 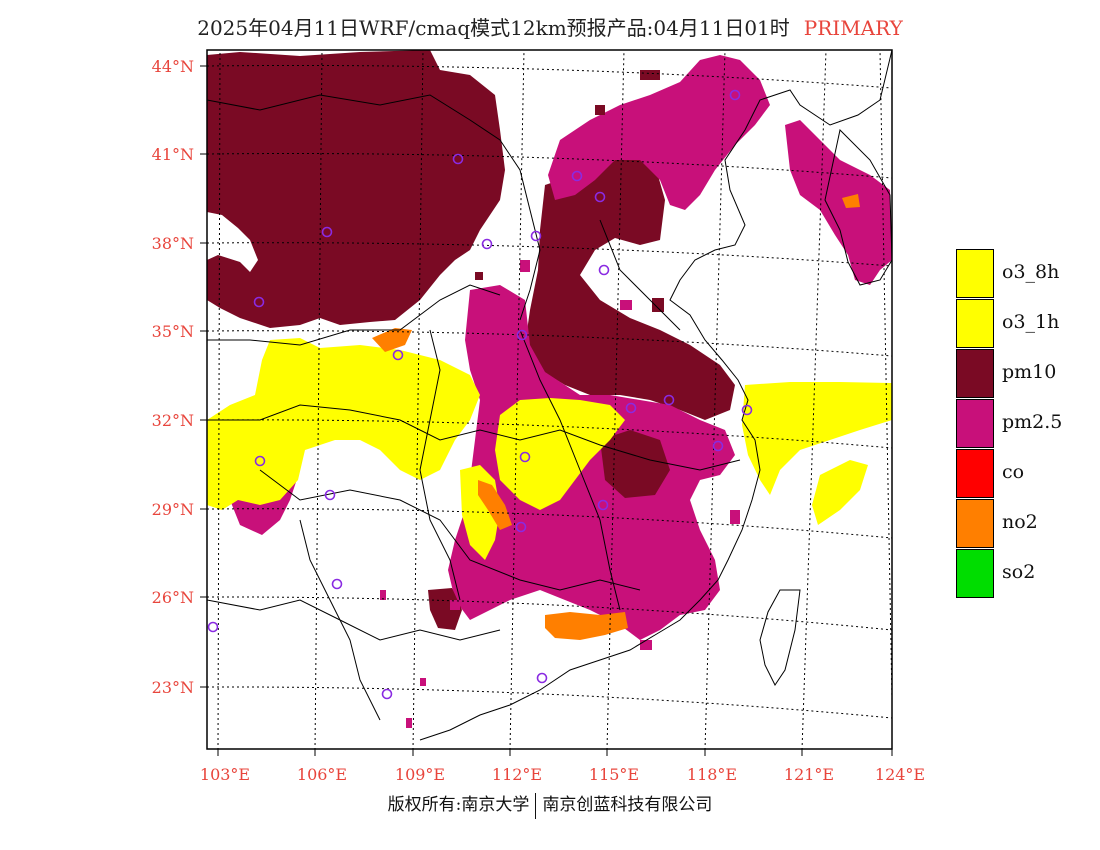 What do you see at coordinates (173, 154) in the screenshot?
I see `lat-label: 41°N` at bounding box center [173, 154].